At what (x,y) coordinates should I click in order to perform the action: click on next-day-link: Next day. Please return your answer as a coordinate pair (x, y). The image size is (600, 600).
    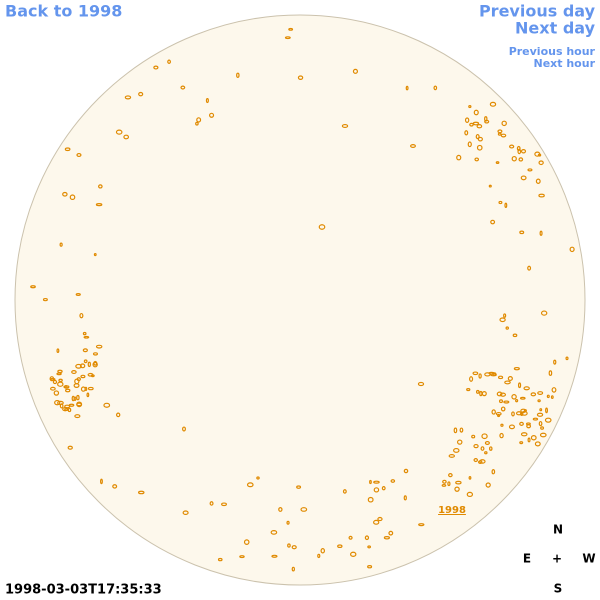
    Looking at the image, I should click on (555, 28).